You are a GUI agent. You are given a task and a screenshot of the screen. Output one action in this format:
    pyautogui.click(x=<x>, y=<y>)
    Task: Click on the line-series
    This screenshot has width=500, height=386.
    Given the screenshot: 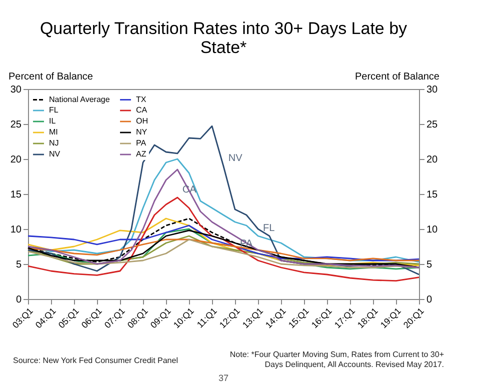 What is the action you would take?
    pyautogui.click(x=223, y=243)
    